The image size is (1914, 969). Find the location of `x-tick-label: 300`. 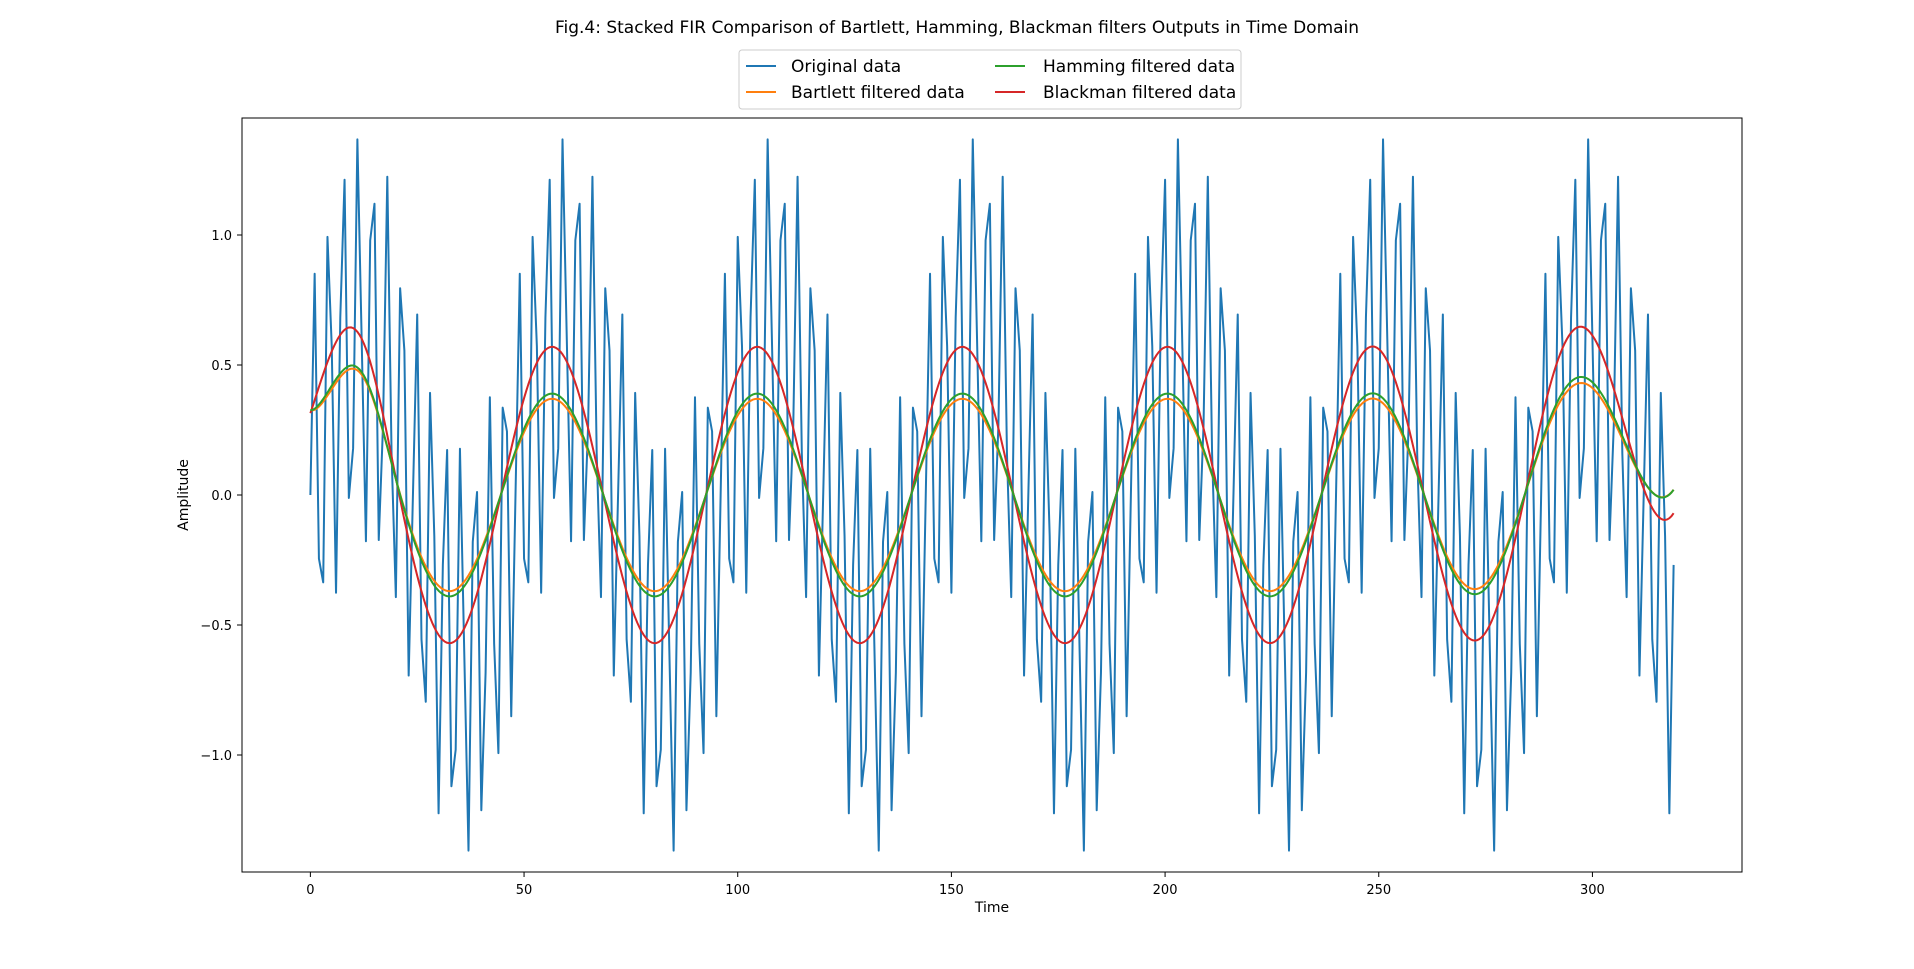

x-tick-label: 300 is located at coordinates (1592, 890).